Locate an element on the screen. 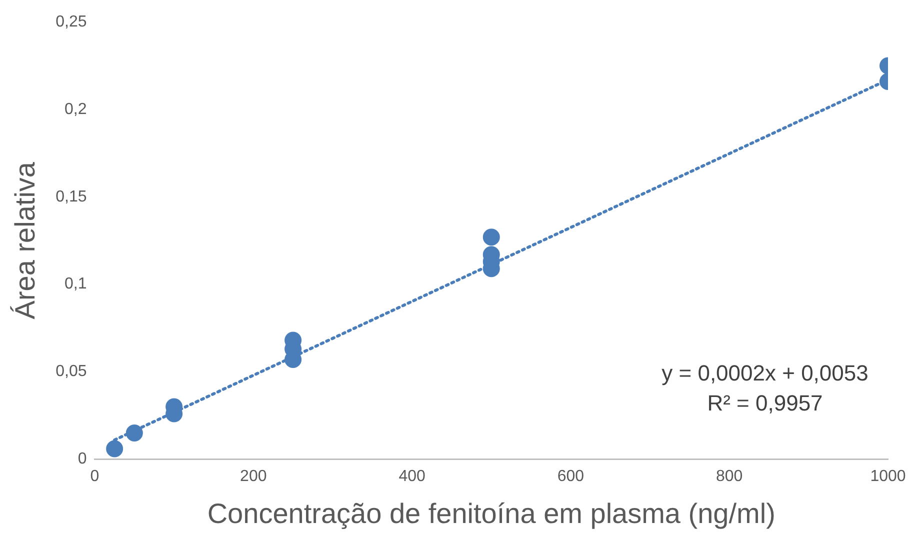  x-tick-label: 1000 is located at coordinates (888, 477).